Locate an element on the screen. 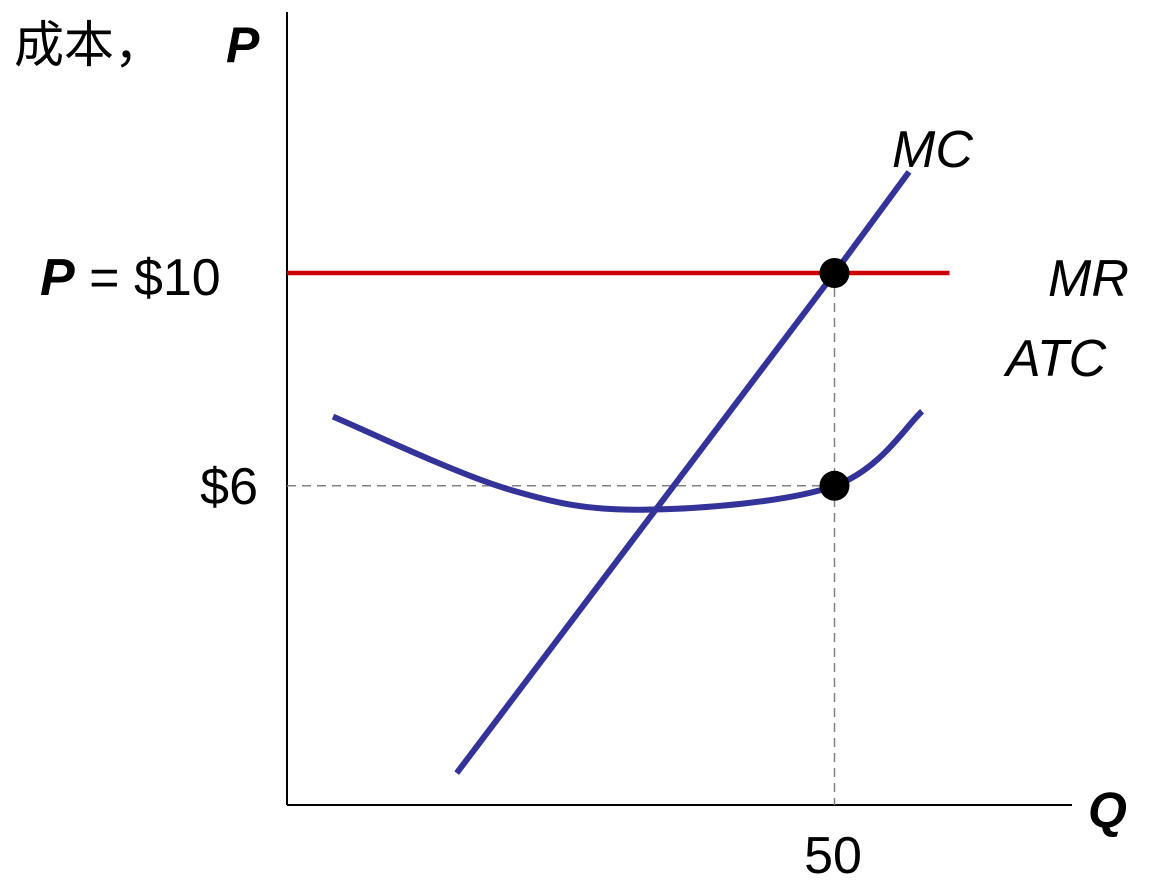 The width and height of the screenshot is (1164, 881). atc-label: ATC is located at coordinates (1055, 359).